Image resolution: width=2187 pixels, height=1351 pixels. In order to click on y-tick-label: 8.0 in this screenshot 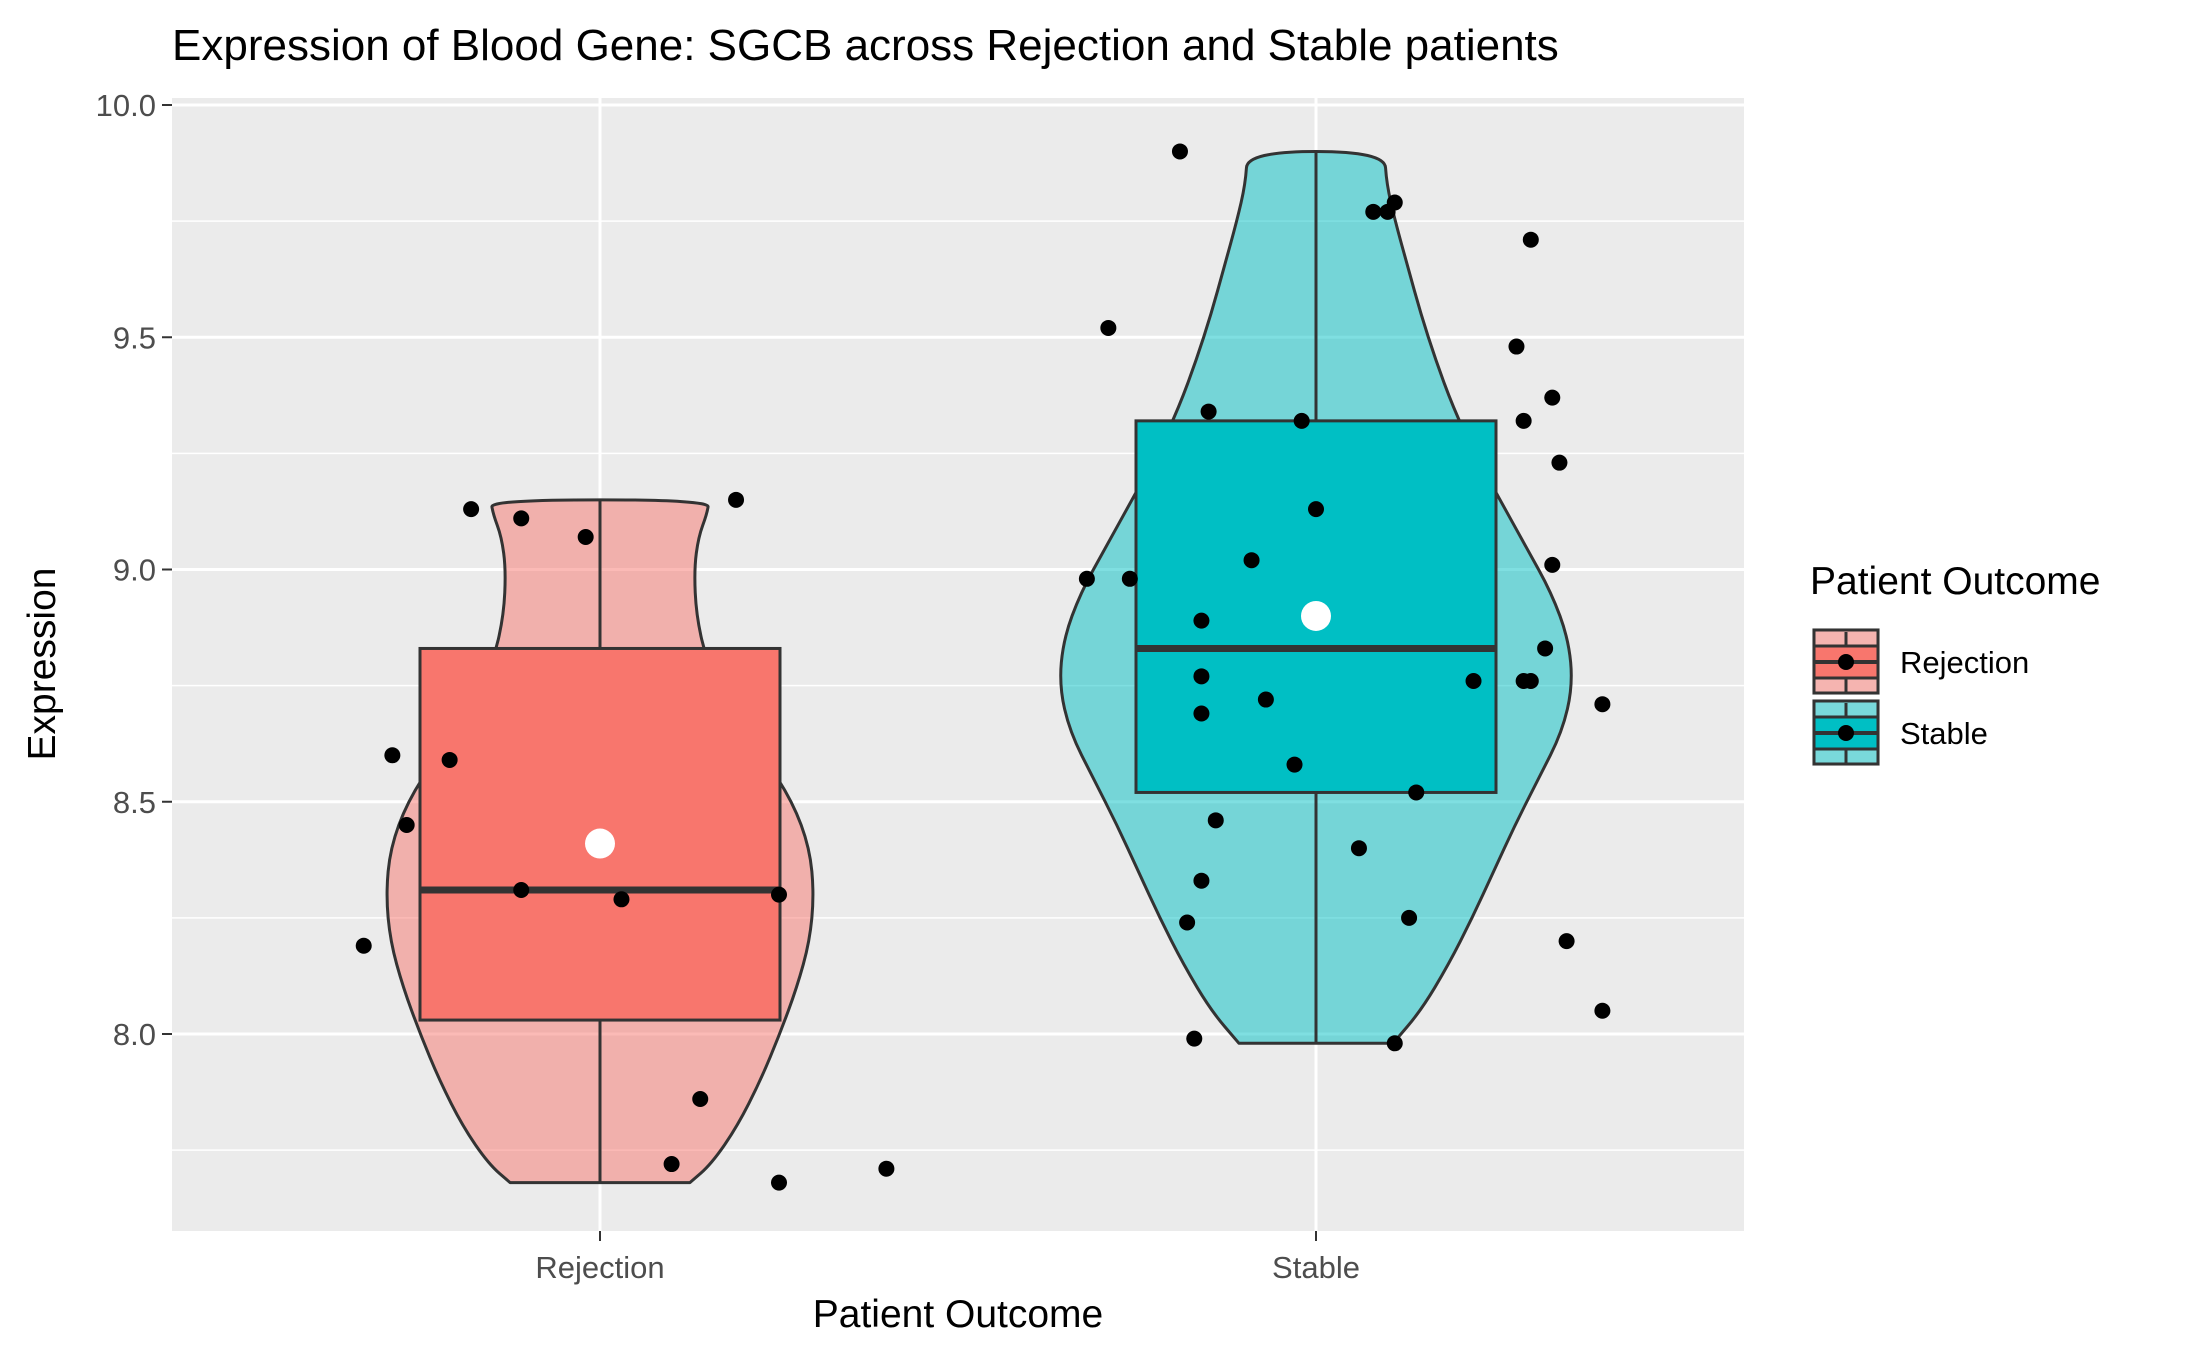, I will do `click(134, 1034)`.